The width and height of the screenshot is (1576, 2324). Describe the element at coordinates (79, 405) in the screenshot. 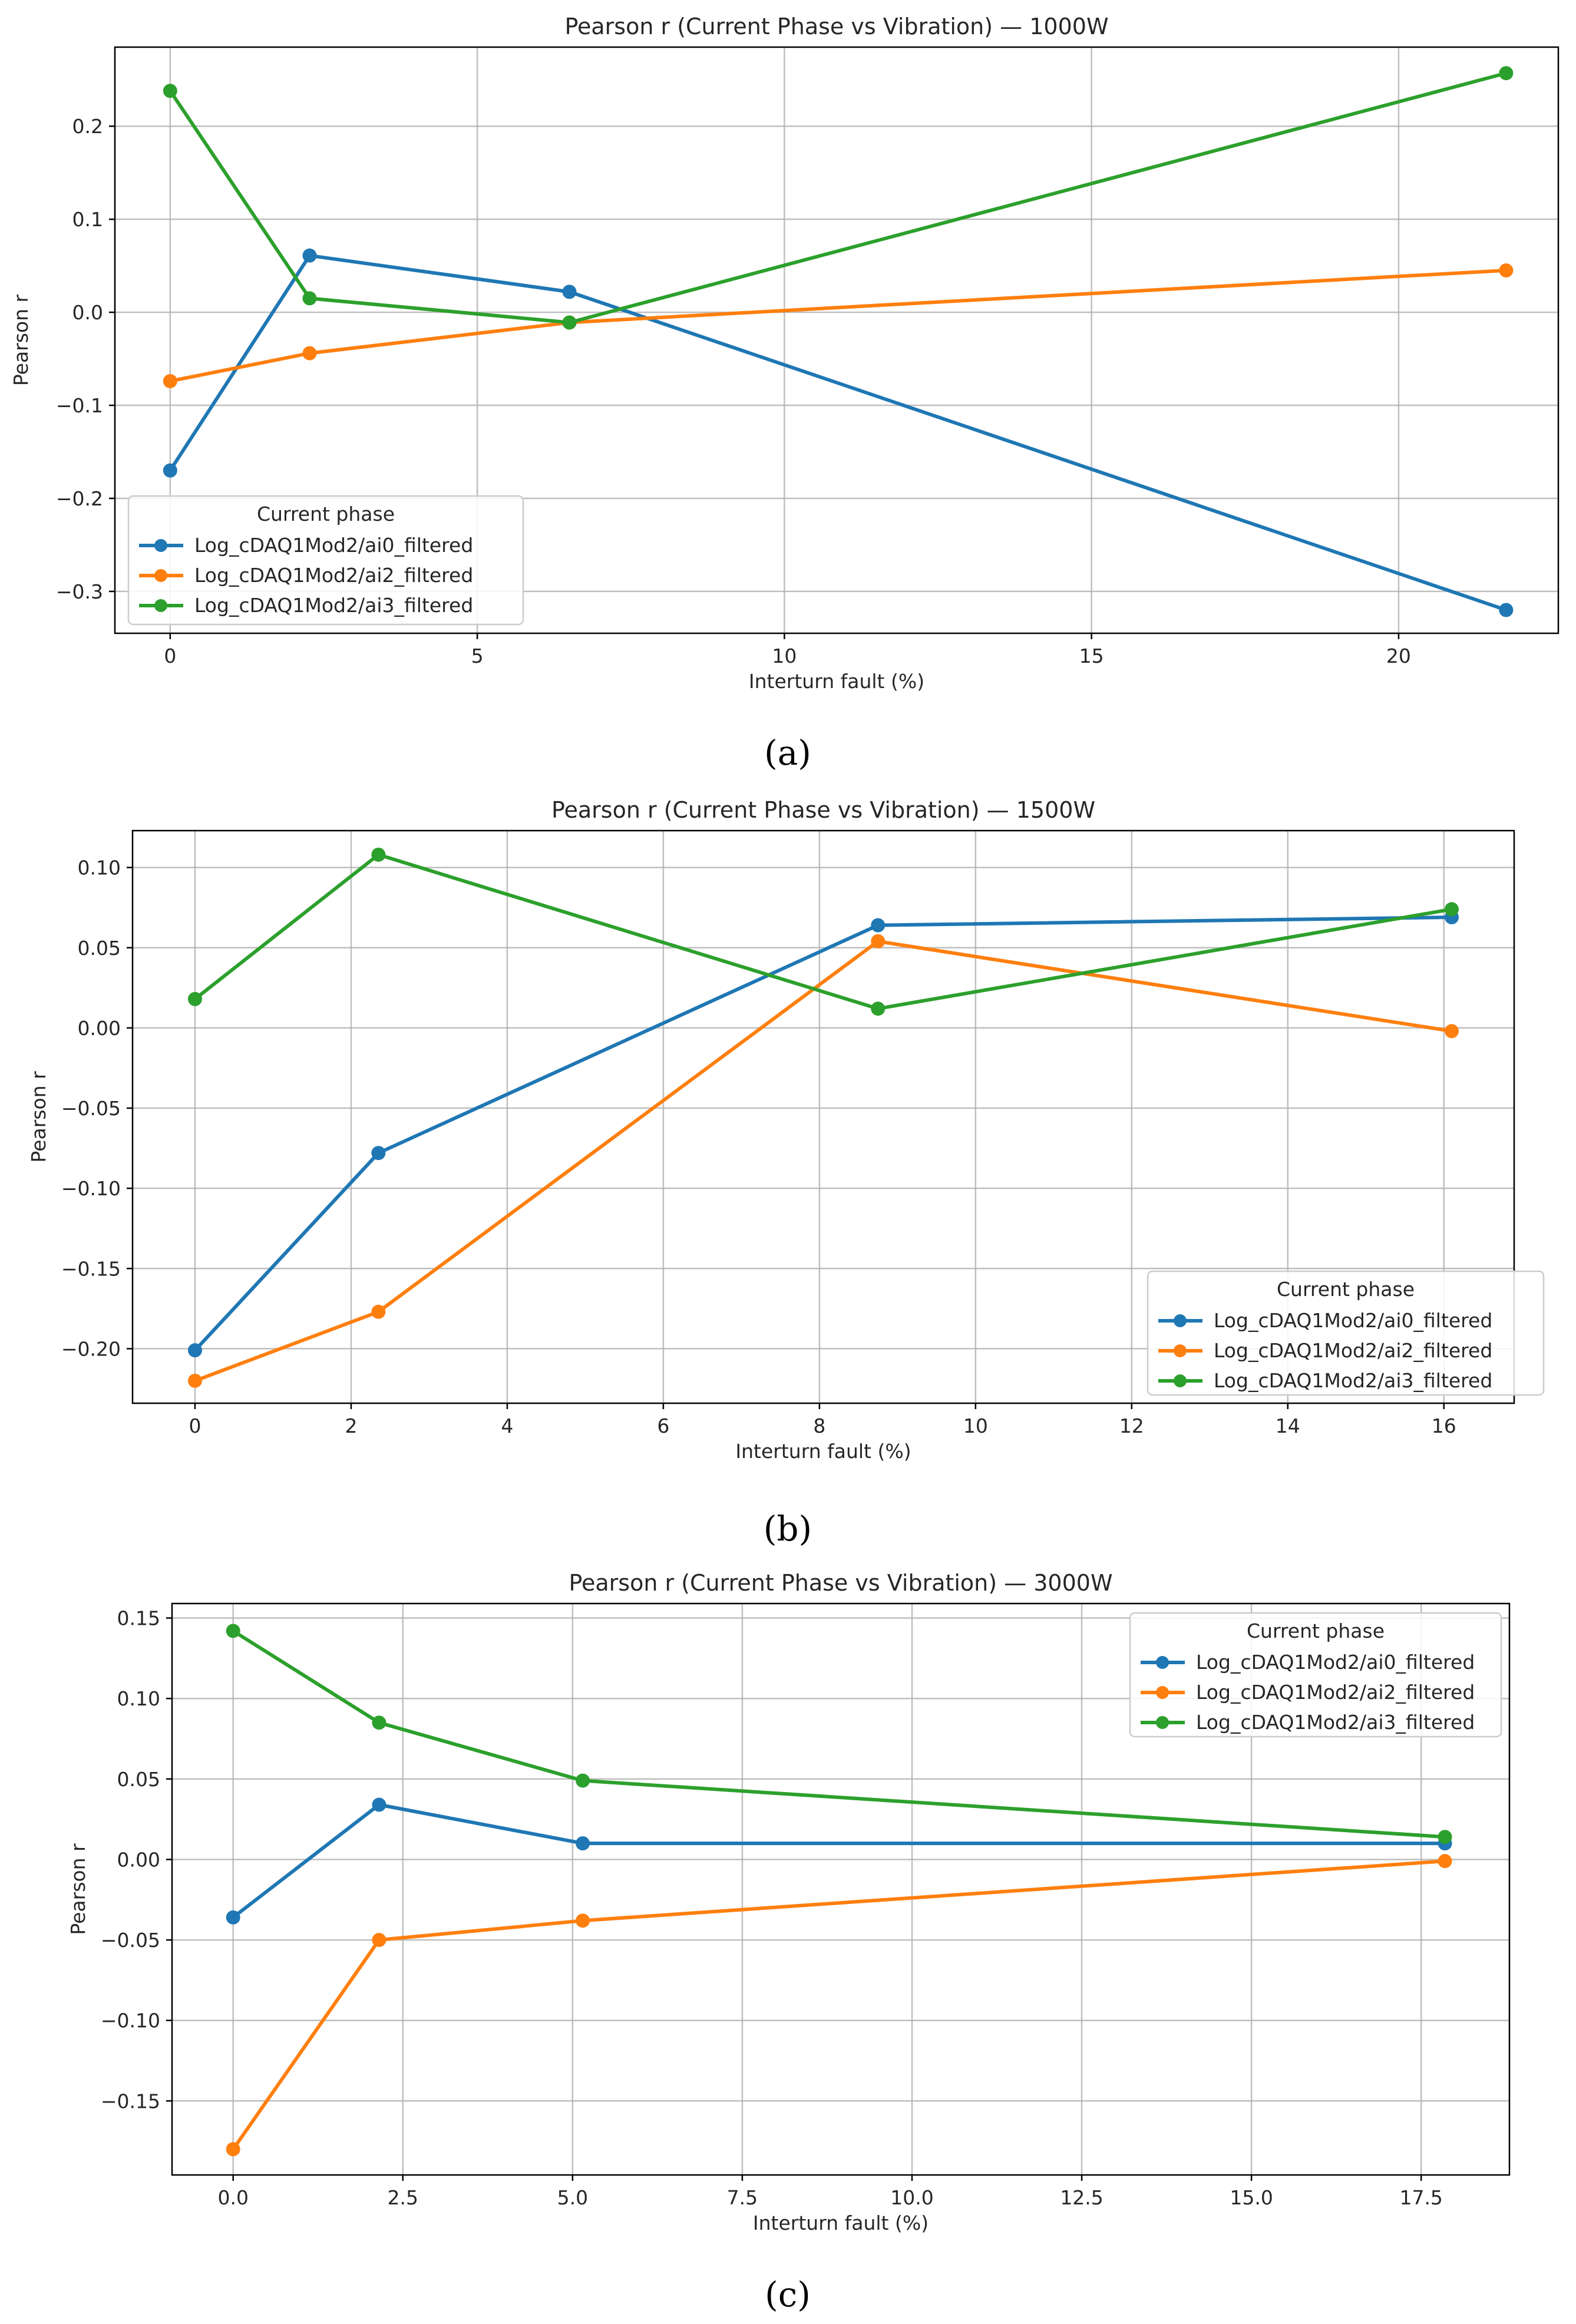

I see `y-tick-label: −0.1` at that location.